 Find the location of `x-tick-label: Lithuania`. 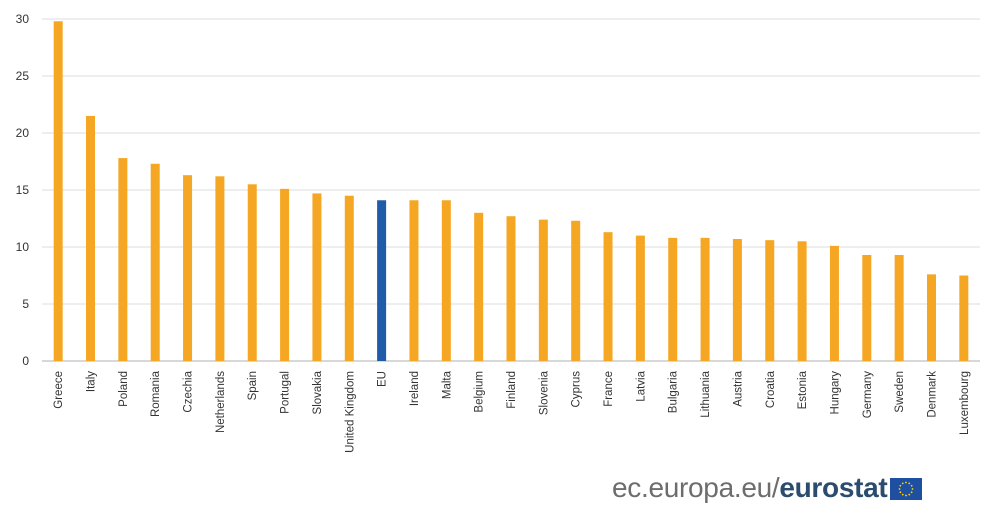

x-tick-label: Lithuania is located at coordinates (706, 393).